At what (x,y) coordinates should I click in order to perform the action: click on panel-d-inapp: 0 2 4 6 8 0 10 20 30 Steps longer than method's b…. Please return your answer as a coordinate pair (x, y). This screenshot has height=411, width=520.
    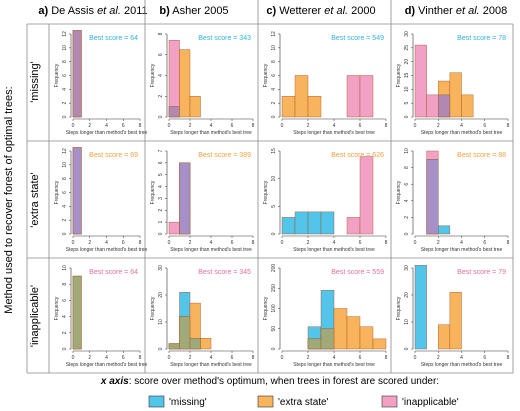
    Looking at the image, I should click on (453, 316).